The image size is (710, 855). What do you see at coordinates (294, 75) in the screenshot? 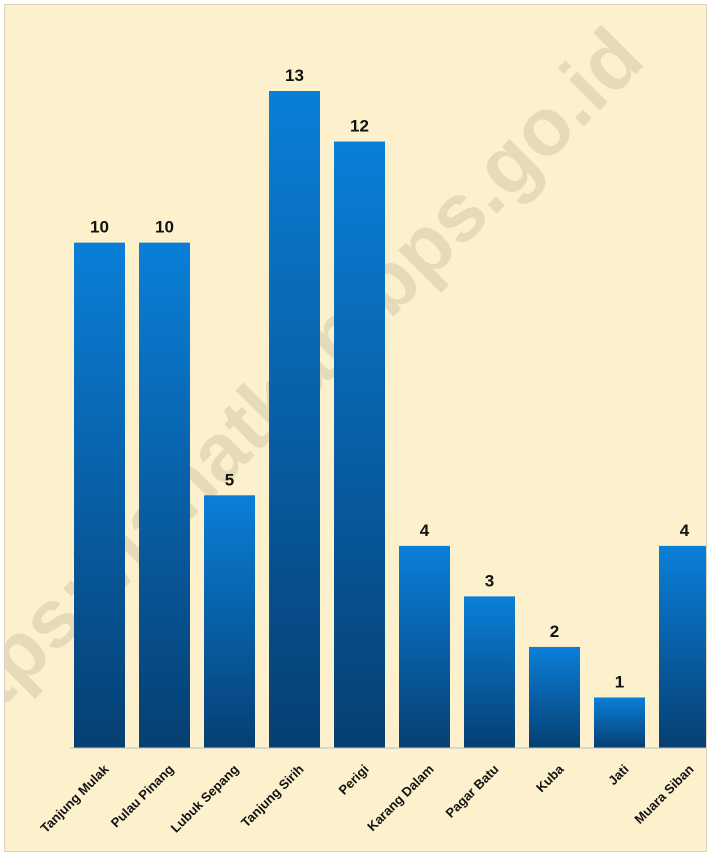
I see `value-label: 13` at bounding box center [294, 75].